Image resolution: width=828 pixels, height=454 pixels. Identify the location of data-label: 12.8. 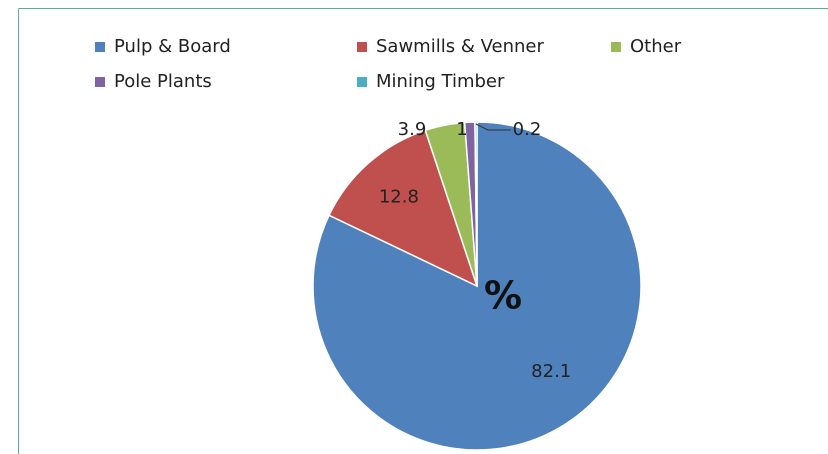
(399, 196).